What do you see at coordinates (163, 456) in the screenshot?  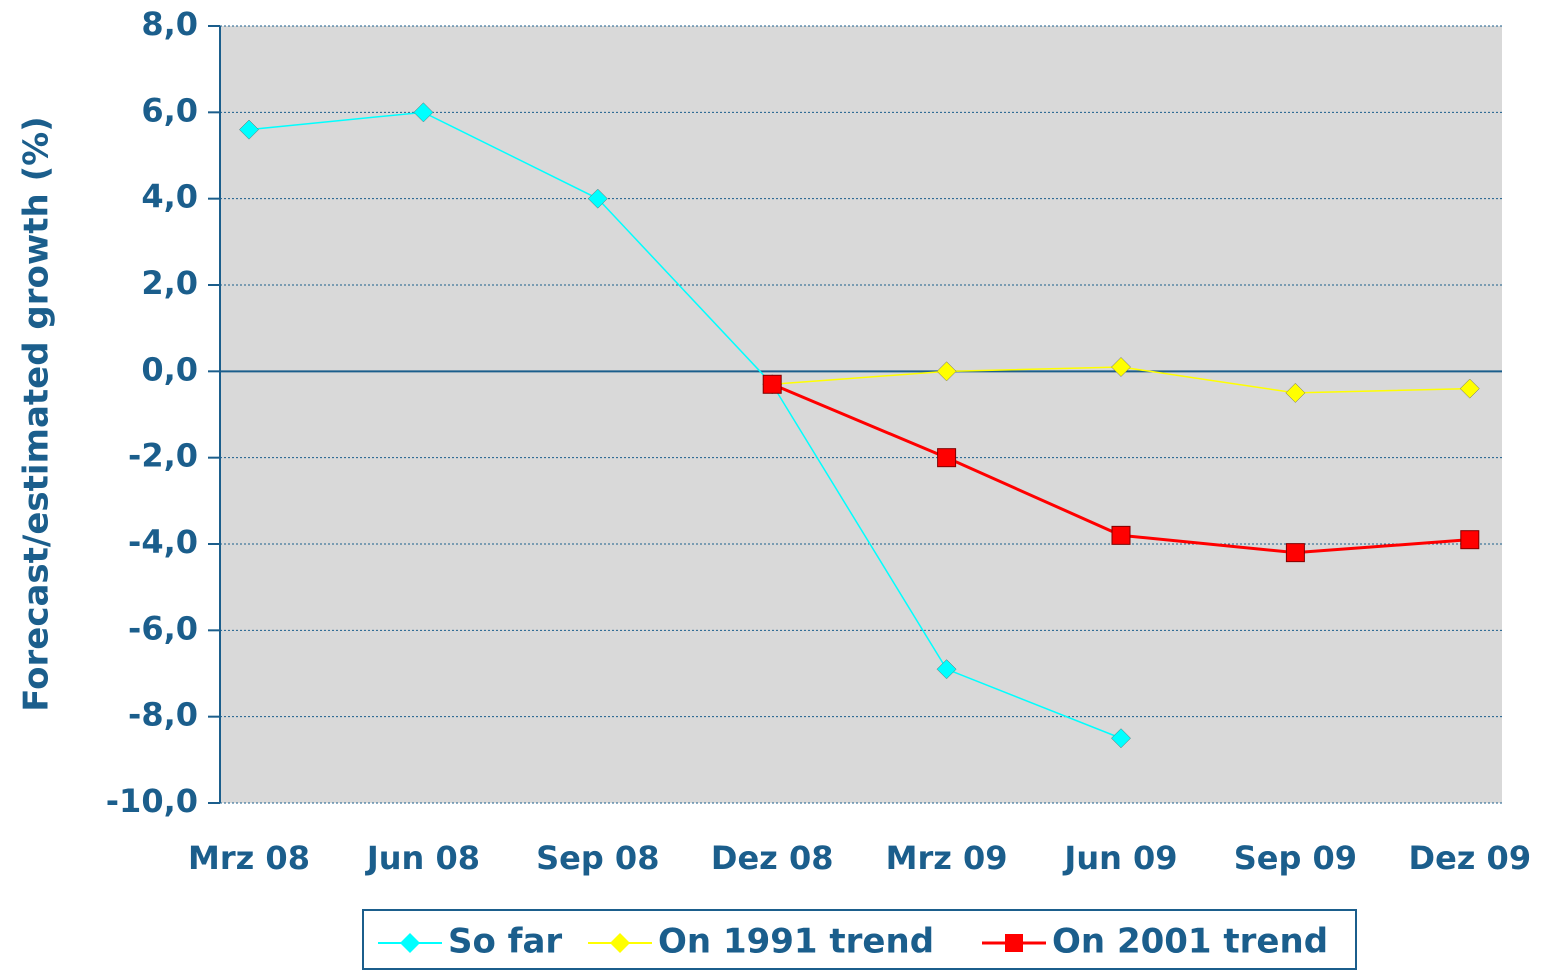 I see `y-tick-label: -2,0` at bounding box center [163, 456].